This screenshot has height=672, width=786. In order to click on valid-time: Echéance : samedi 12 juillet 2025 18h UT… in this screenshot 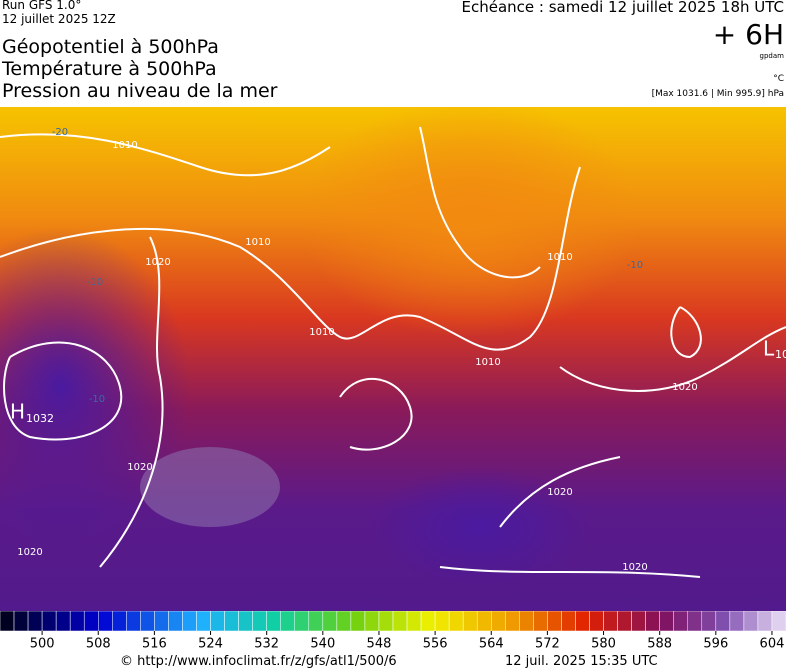, I will do `click(622, 8)`.